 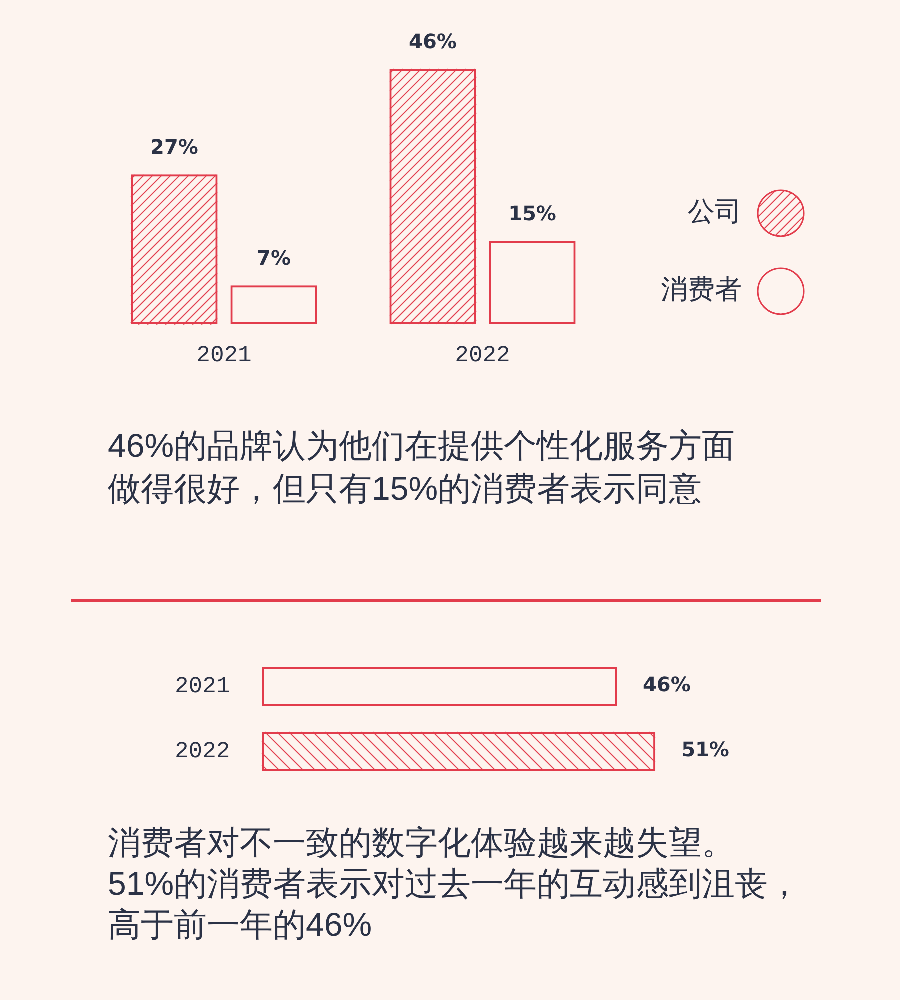 What do you see at coordinates (422, 843) in the screenshot?
I see `text: 消费者对不一致的数字化体验越来越失望。` at bounding box center [422, 843].